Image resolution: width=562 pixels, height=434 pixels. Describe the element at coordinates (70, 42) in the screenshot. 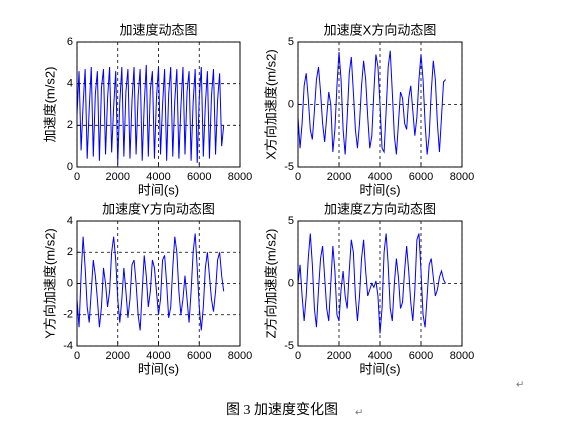

I see `y-tick-label: 6` at that location.